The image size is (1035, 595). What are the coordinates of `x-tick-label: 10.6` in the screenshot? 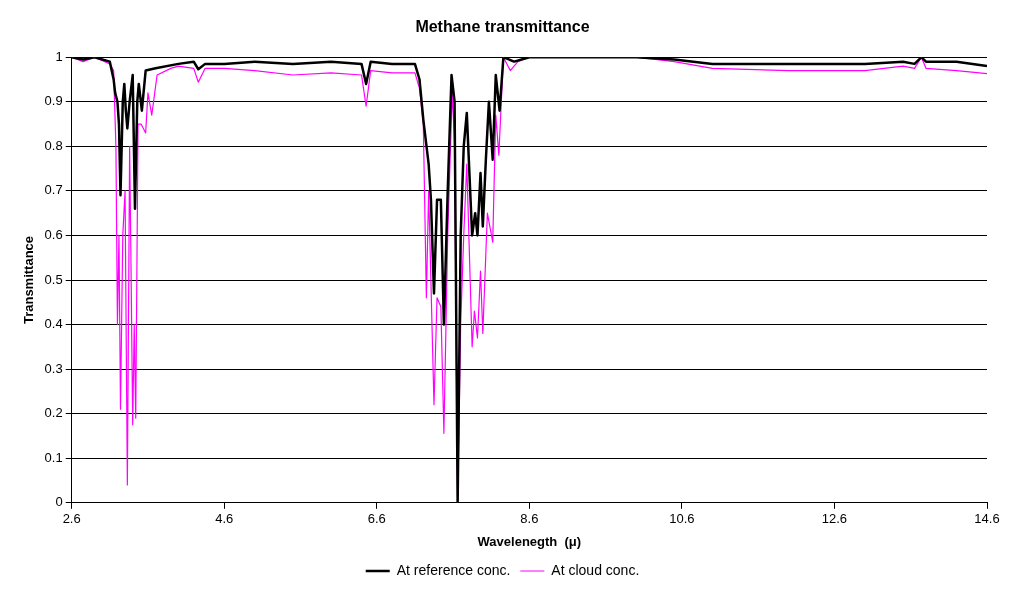 It's located at (682, 519).